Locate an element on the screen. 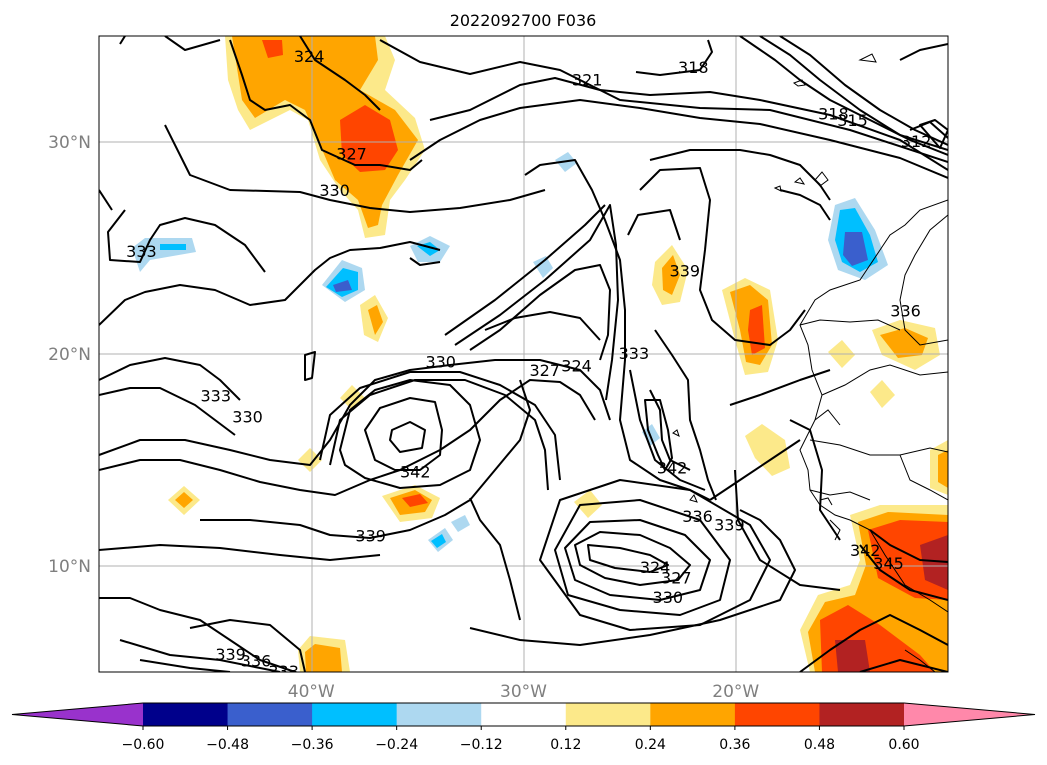  contour-label: 312 is located at coordinates (916, 141).